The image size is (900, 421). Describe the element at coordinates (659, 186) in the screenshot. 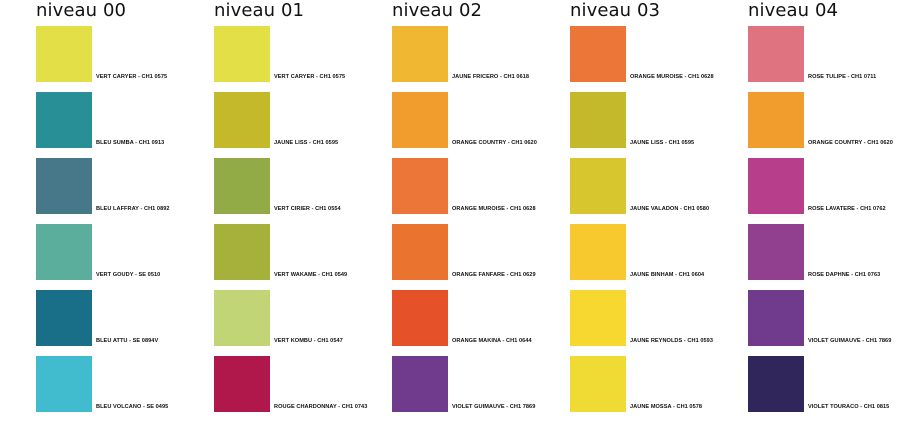

I see `swatch-item: JAUNE VALADON - CH1 0580` at that location.